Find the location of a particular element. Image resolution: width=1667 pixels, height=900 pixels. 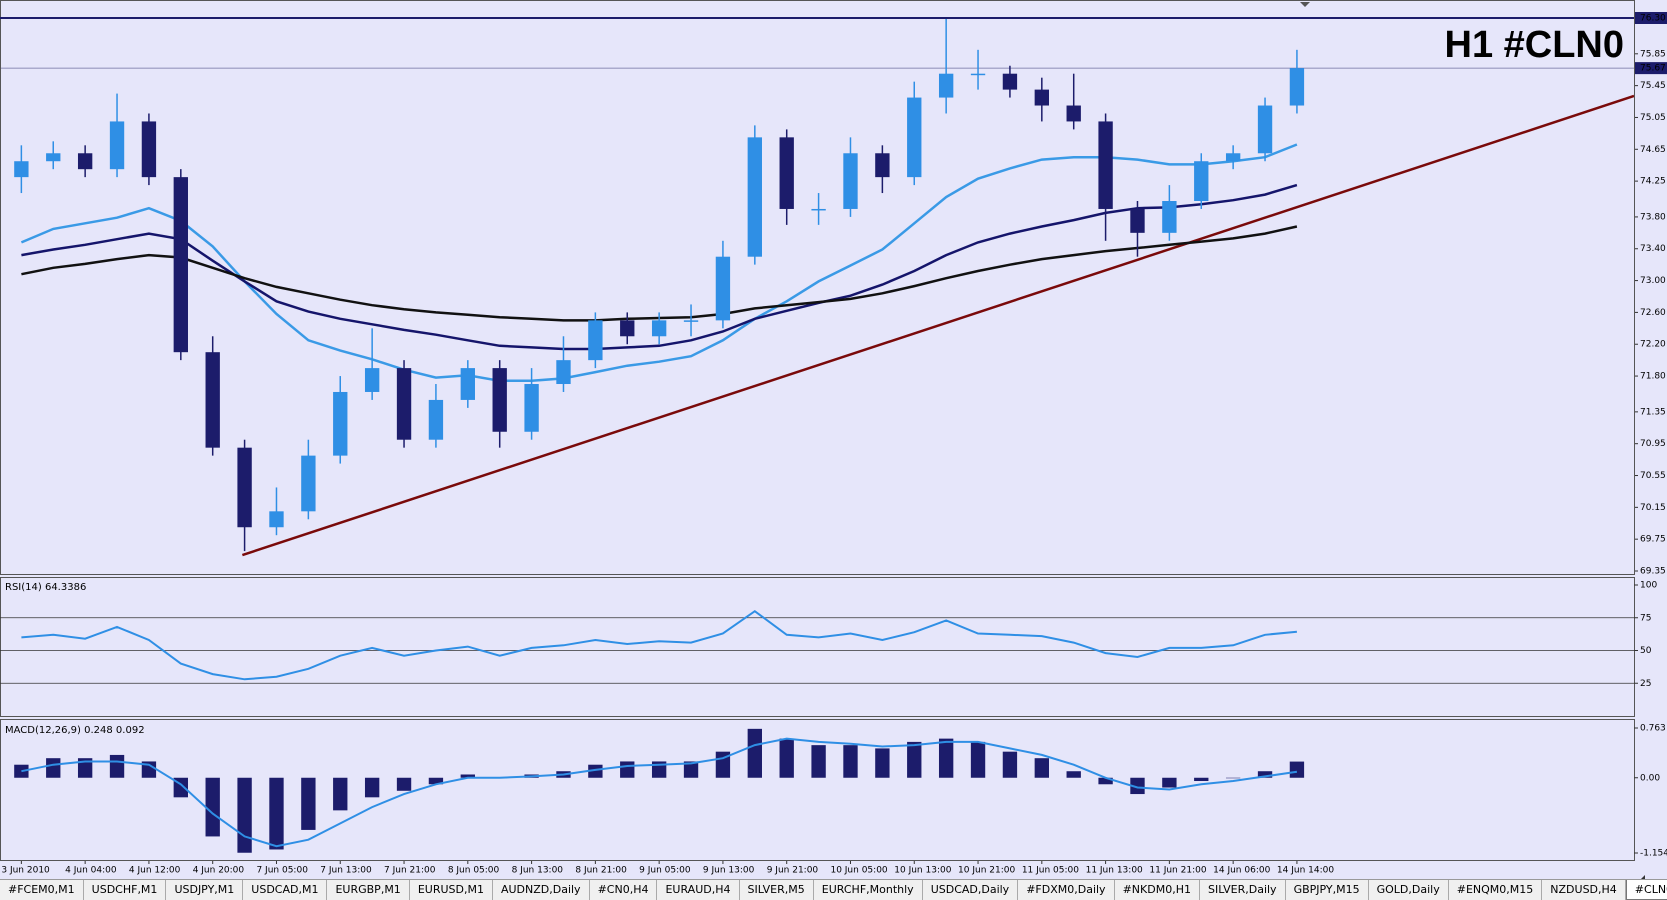

tab: #ENQM0,M15 is located at coordinates (1496, 890).